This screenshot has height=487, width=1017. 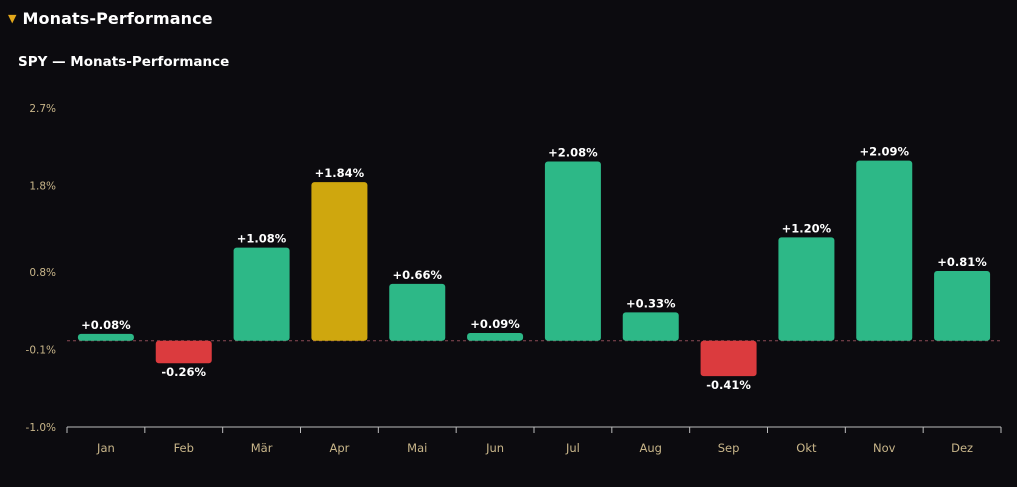 What do you see at coordinates (962, 262) in the screenshot?
I see `bar-value-label: +0.81%` at bounding box center [962, 262].